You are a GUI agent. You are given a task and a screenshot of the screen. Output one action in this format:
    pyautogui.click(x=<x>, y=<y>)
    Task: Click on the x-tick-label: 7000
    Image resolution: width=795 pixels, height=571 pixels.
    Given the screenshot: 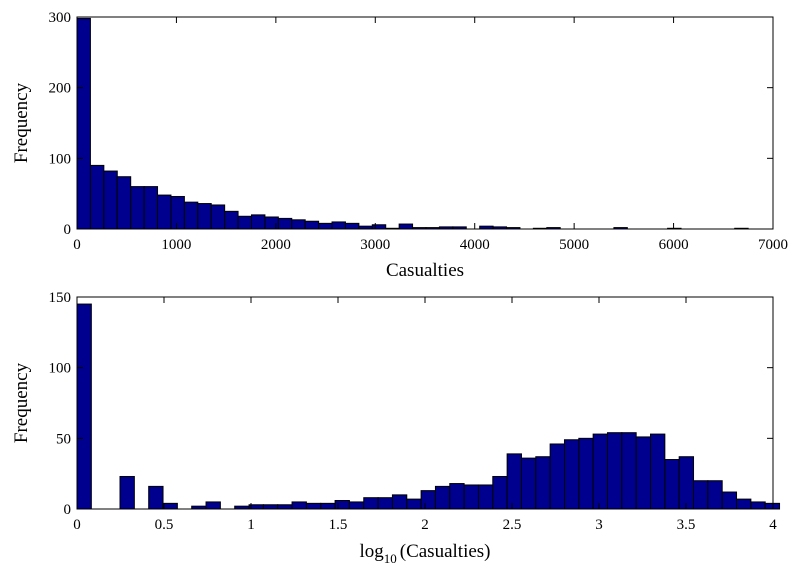 What is the action you would take?
    pyautogui.click(x=773, y=245)
    